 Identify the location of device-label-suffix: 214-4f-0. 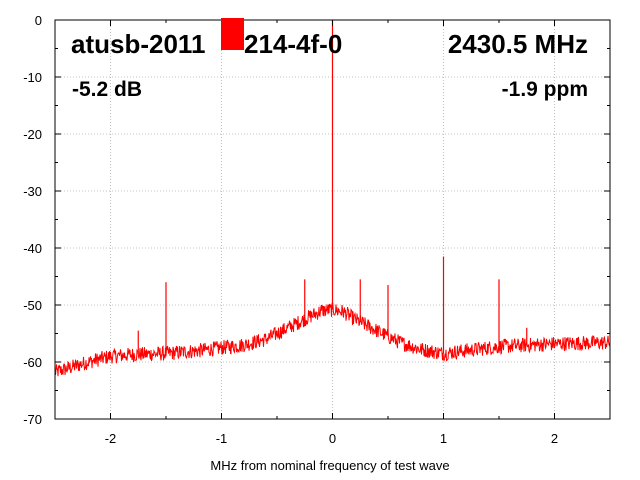
(293, 44).